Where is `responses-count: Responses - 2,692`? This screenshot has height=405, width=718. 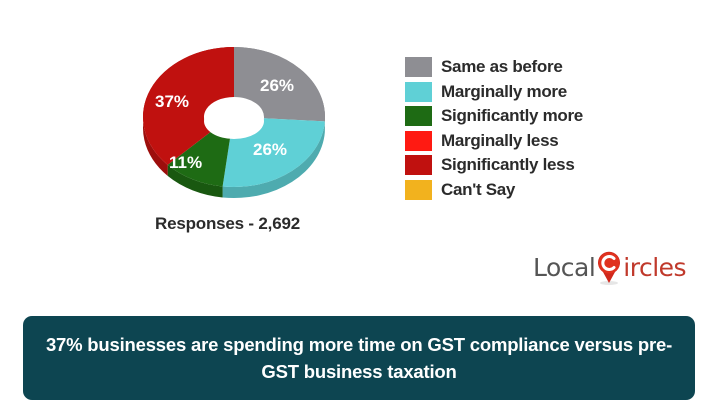 responses-count: Responses - 2,692 is located at coordinates (227, 223).